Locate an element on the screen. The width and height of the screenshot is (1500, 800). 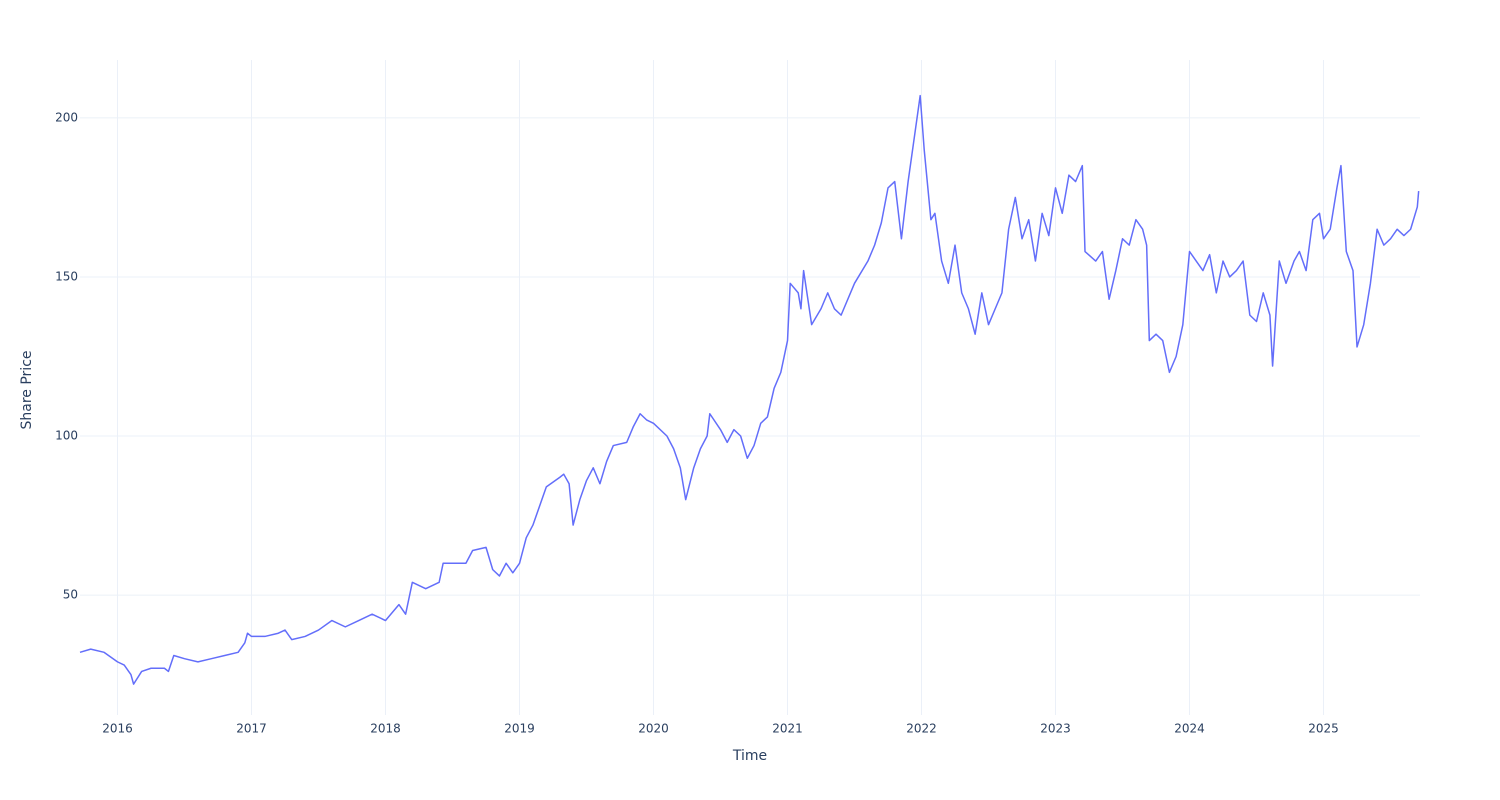
x-tick-label: 2023 is located at coordinates (1055, 729).